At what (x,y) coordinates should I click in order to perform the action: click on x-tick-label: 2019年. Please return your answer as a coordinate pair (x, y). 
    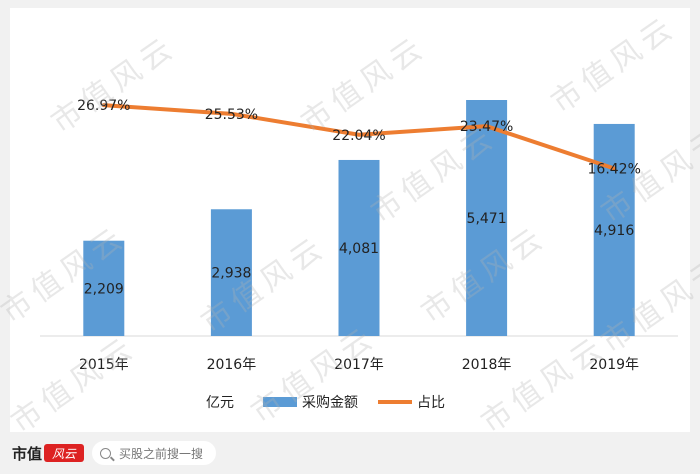
    Looking at the image, I should click on (614, 365).